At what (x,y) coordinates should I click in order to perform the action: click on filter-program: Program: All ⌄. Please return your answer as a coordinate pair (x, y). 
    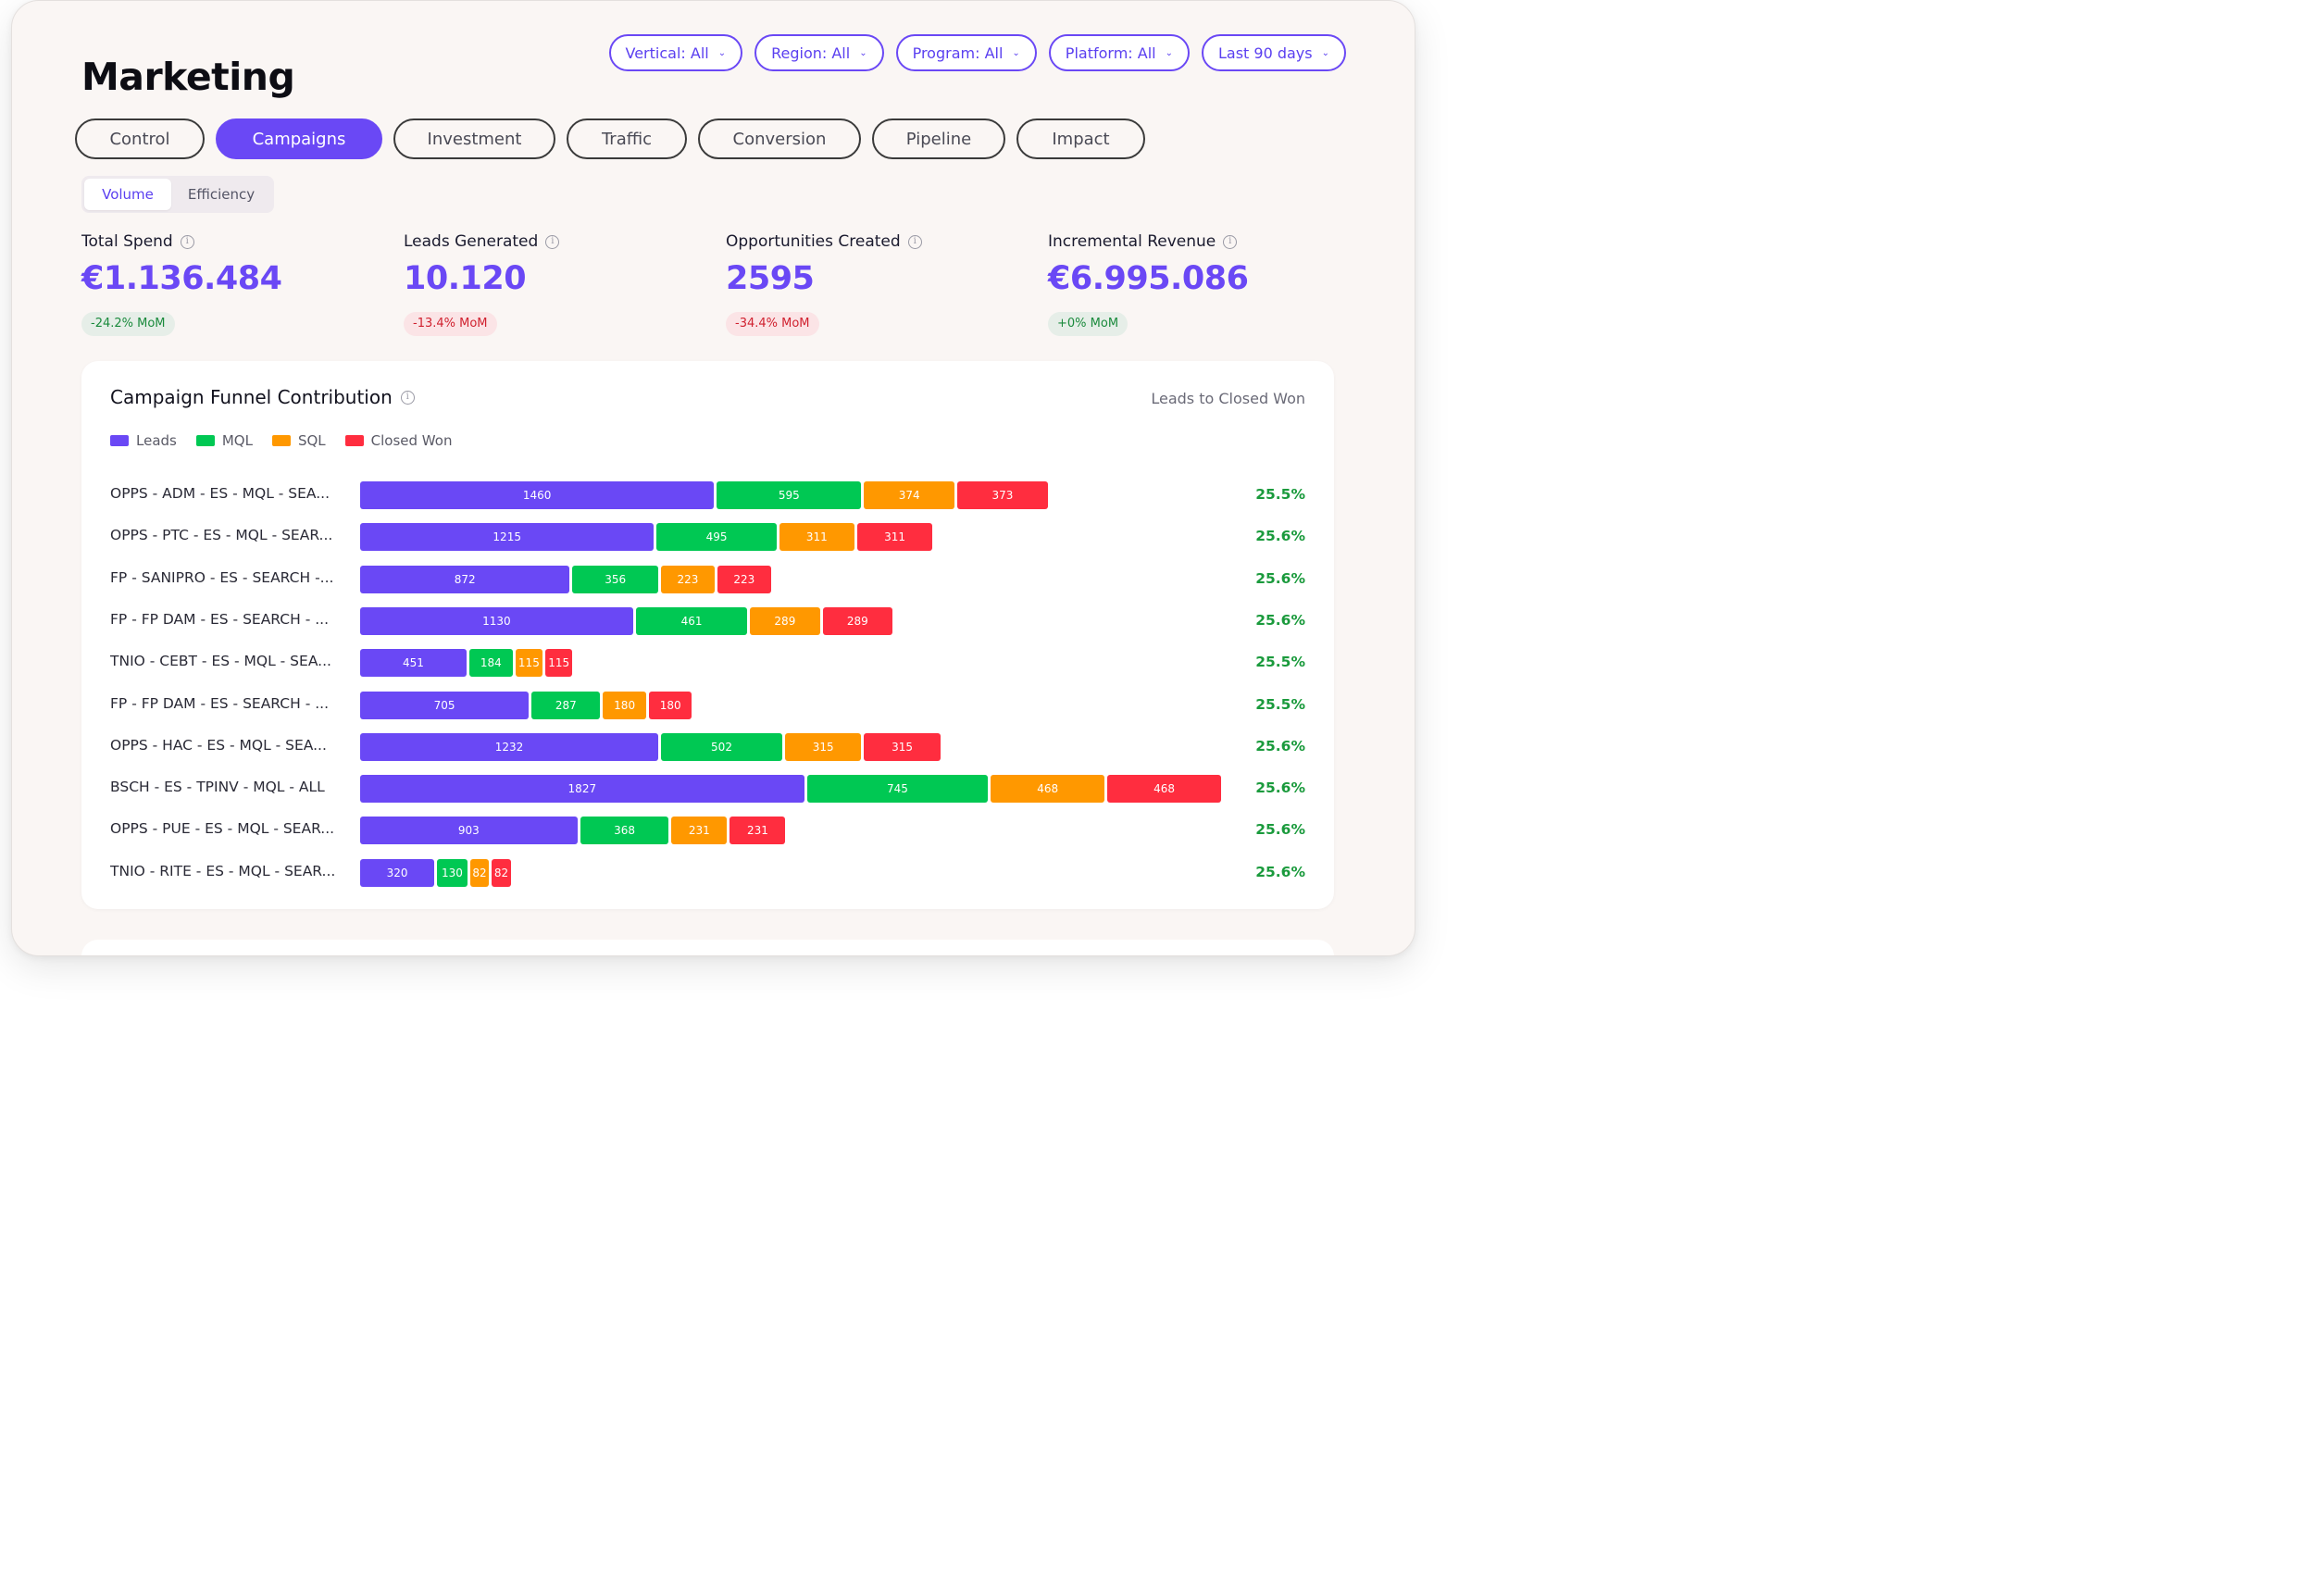
    Looking at the image, I should click on (966, 52).